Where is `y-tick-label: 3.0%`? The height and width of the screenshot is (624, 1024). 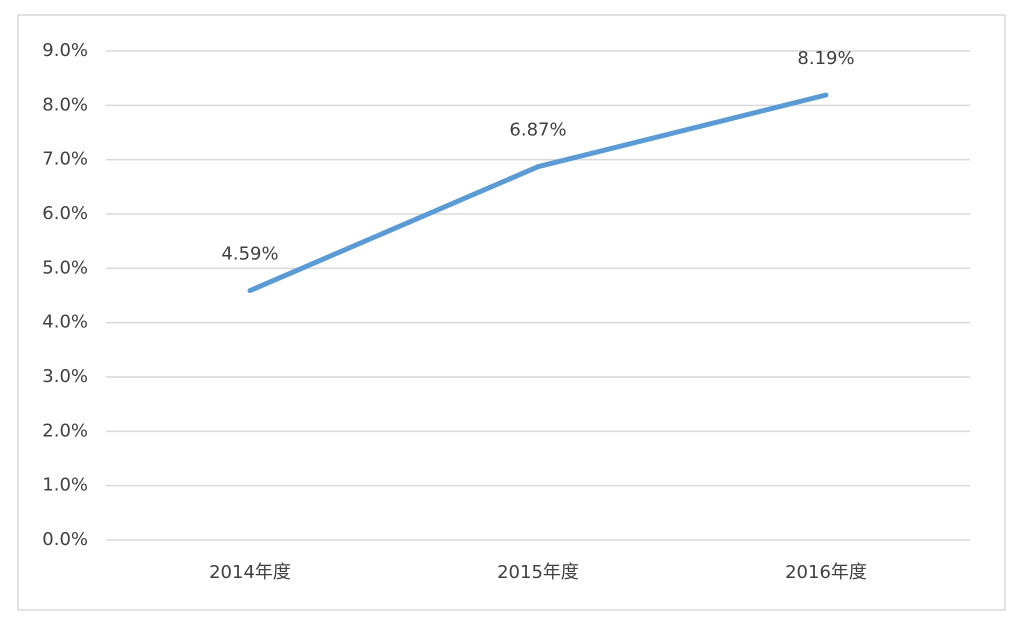 y-tick-label: 3.0% is located at coordinates (65, 376).